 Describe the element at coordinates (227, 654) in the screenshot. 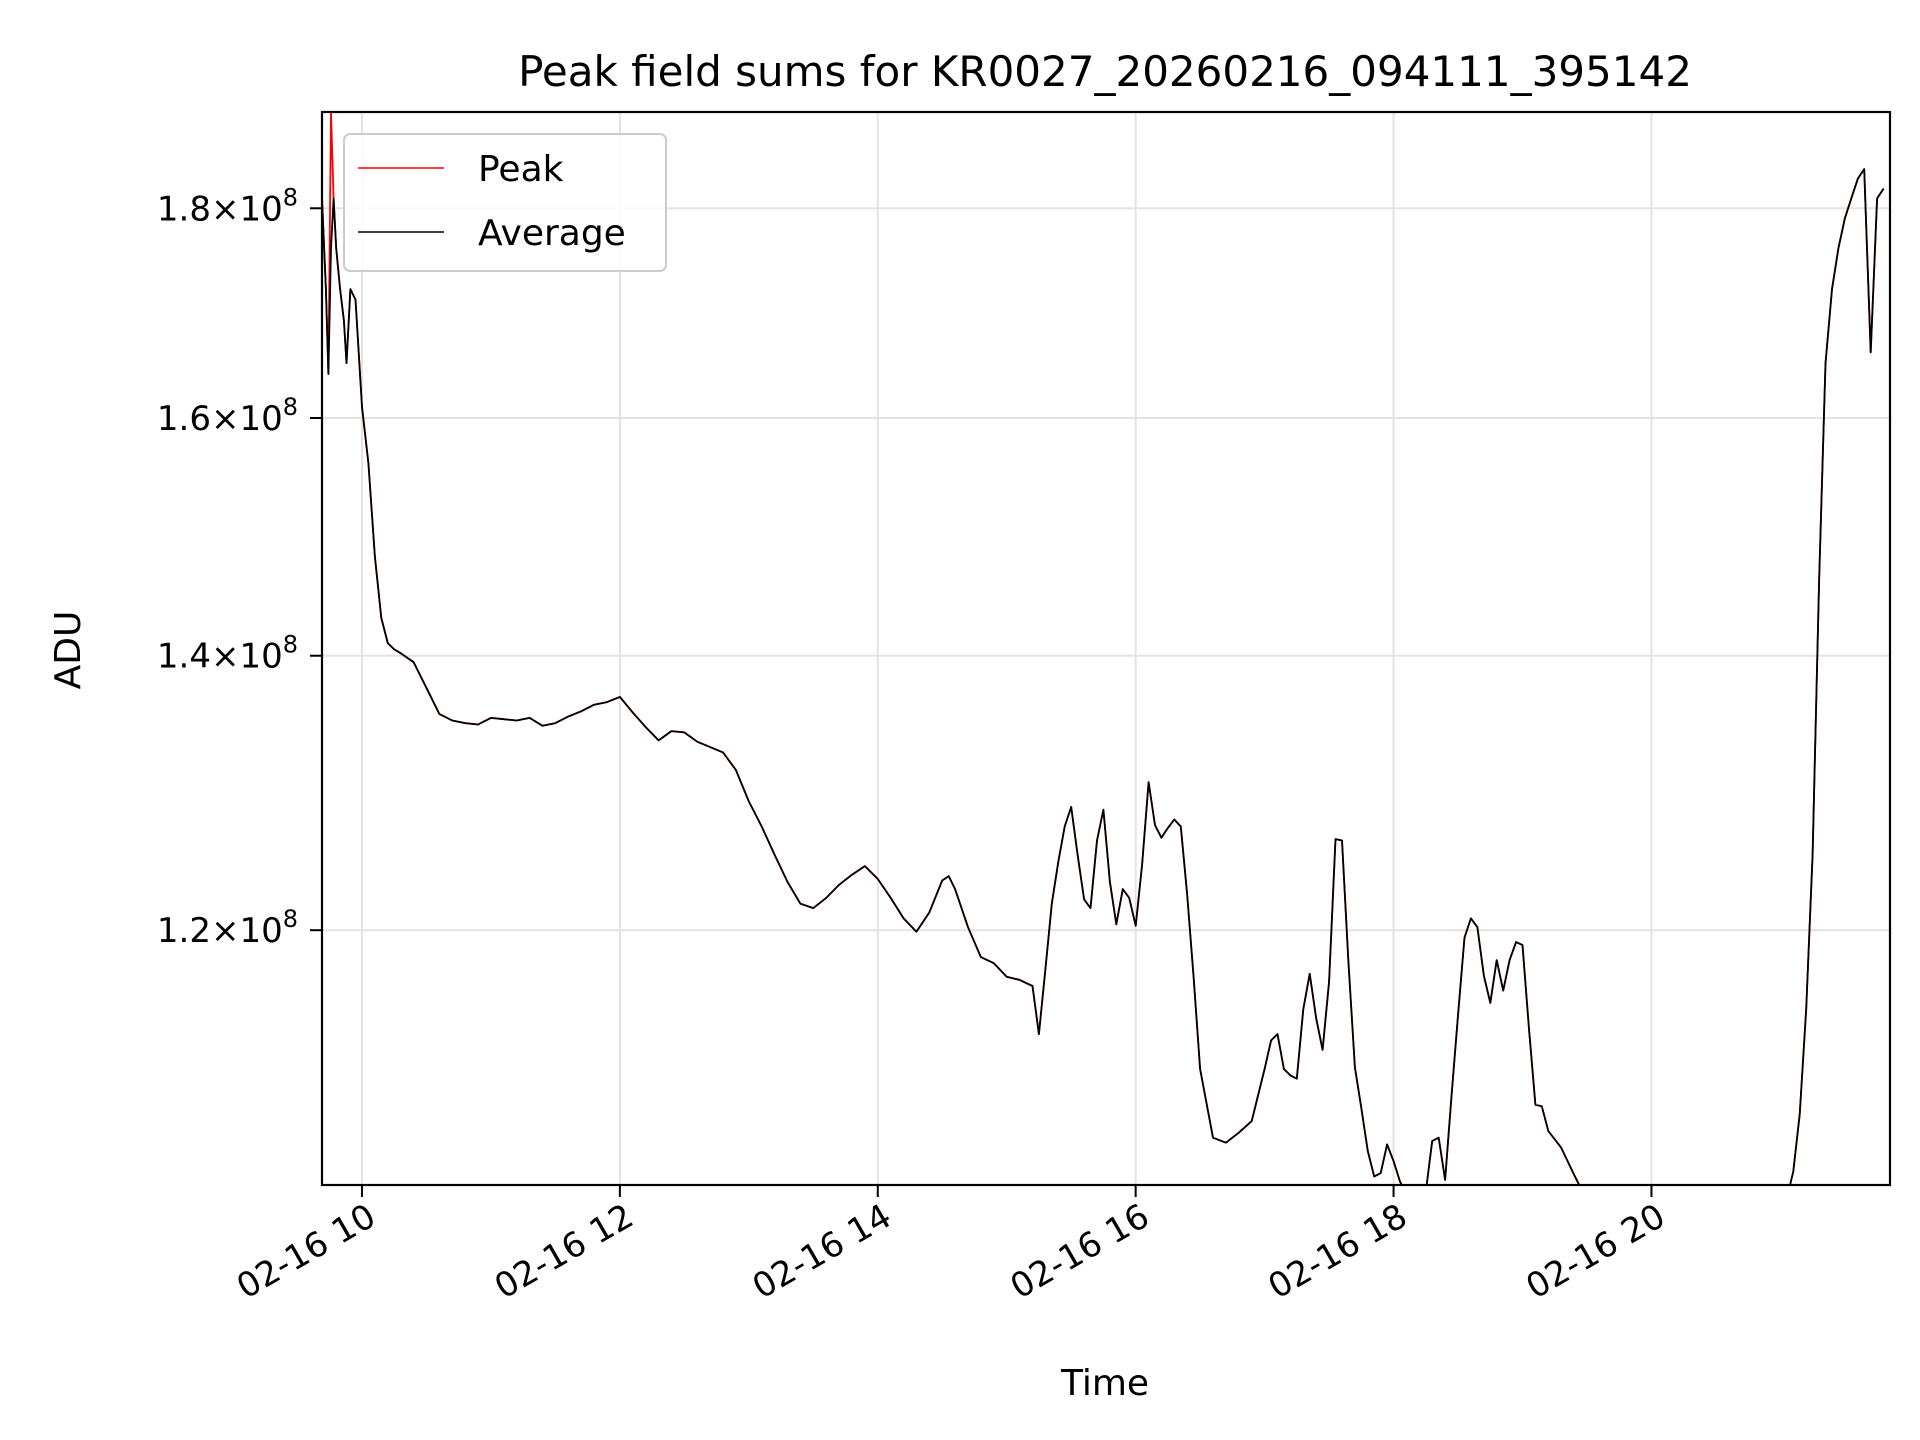

I see `y-tick-label-1: 1.4×108` at that location.